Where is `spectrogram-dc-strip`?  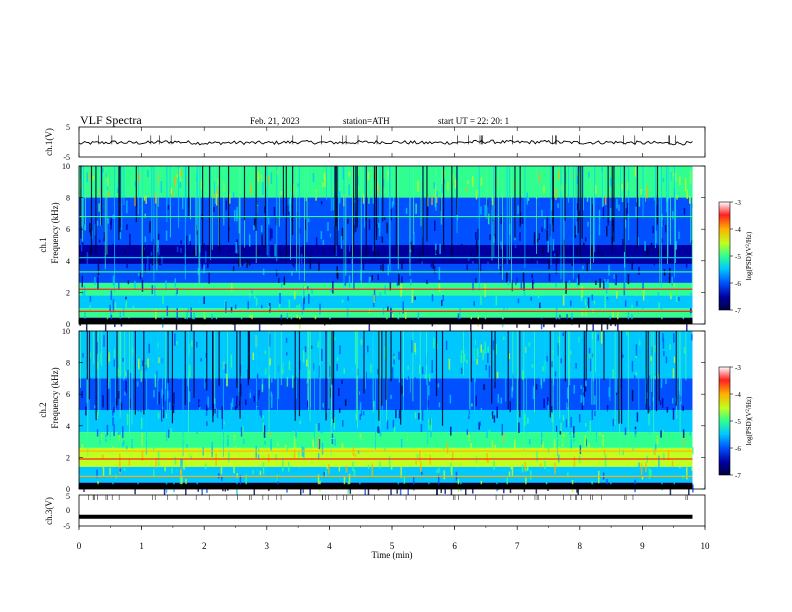 spectrogram-dc-strip is located at coordinates (386, 486).